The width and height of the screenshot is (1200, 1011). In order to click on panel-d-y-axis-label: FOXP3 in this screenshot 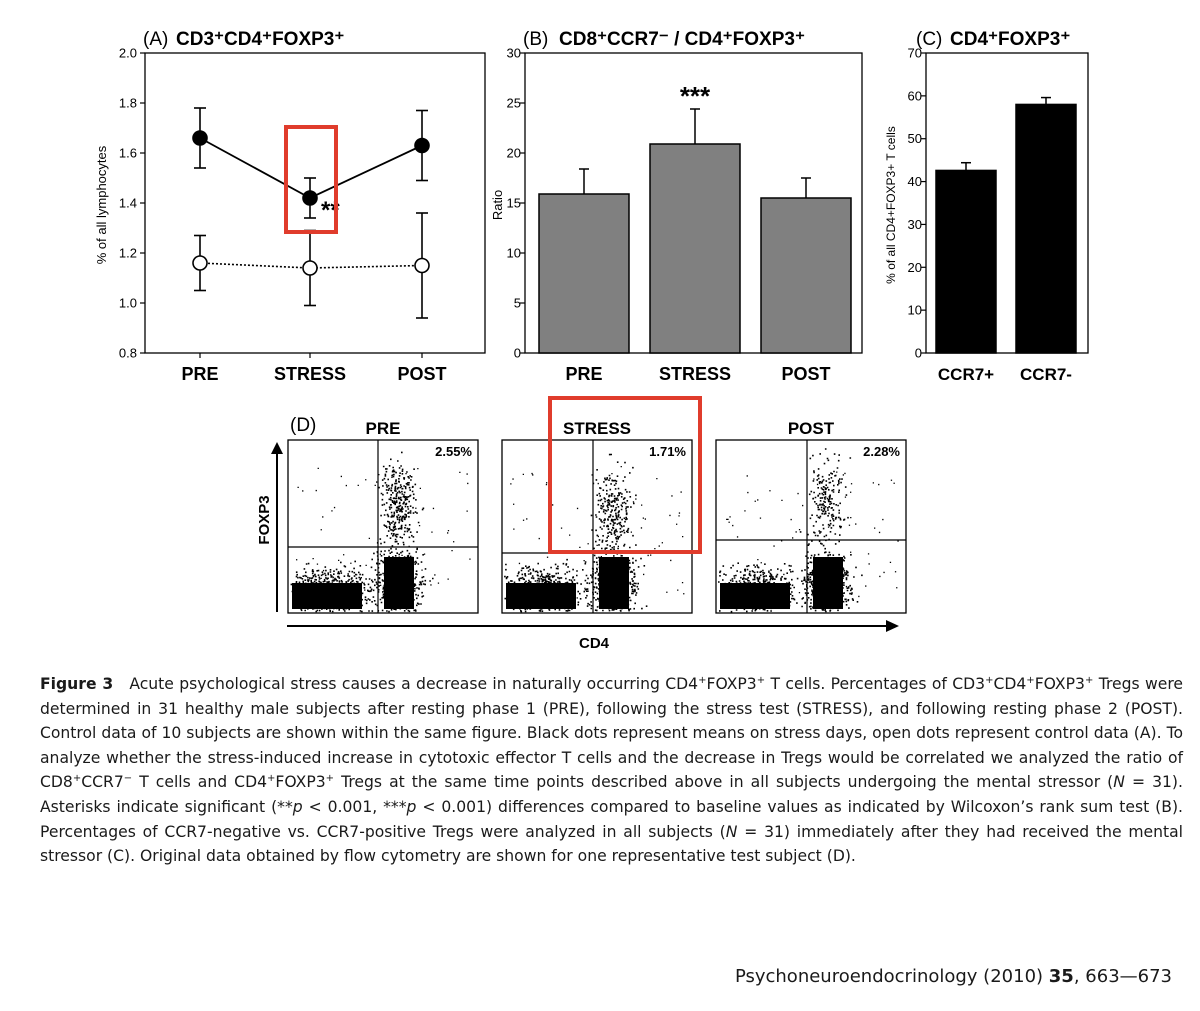, I will do `click(264, 519)`.